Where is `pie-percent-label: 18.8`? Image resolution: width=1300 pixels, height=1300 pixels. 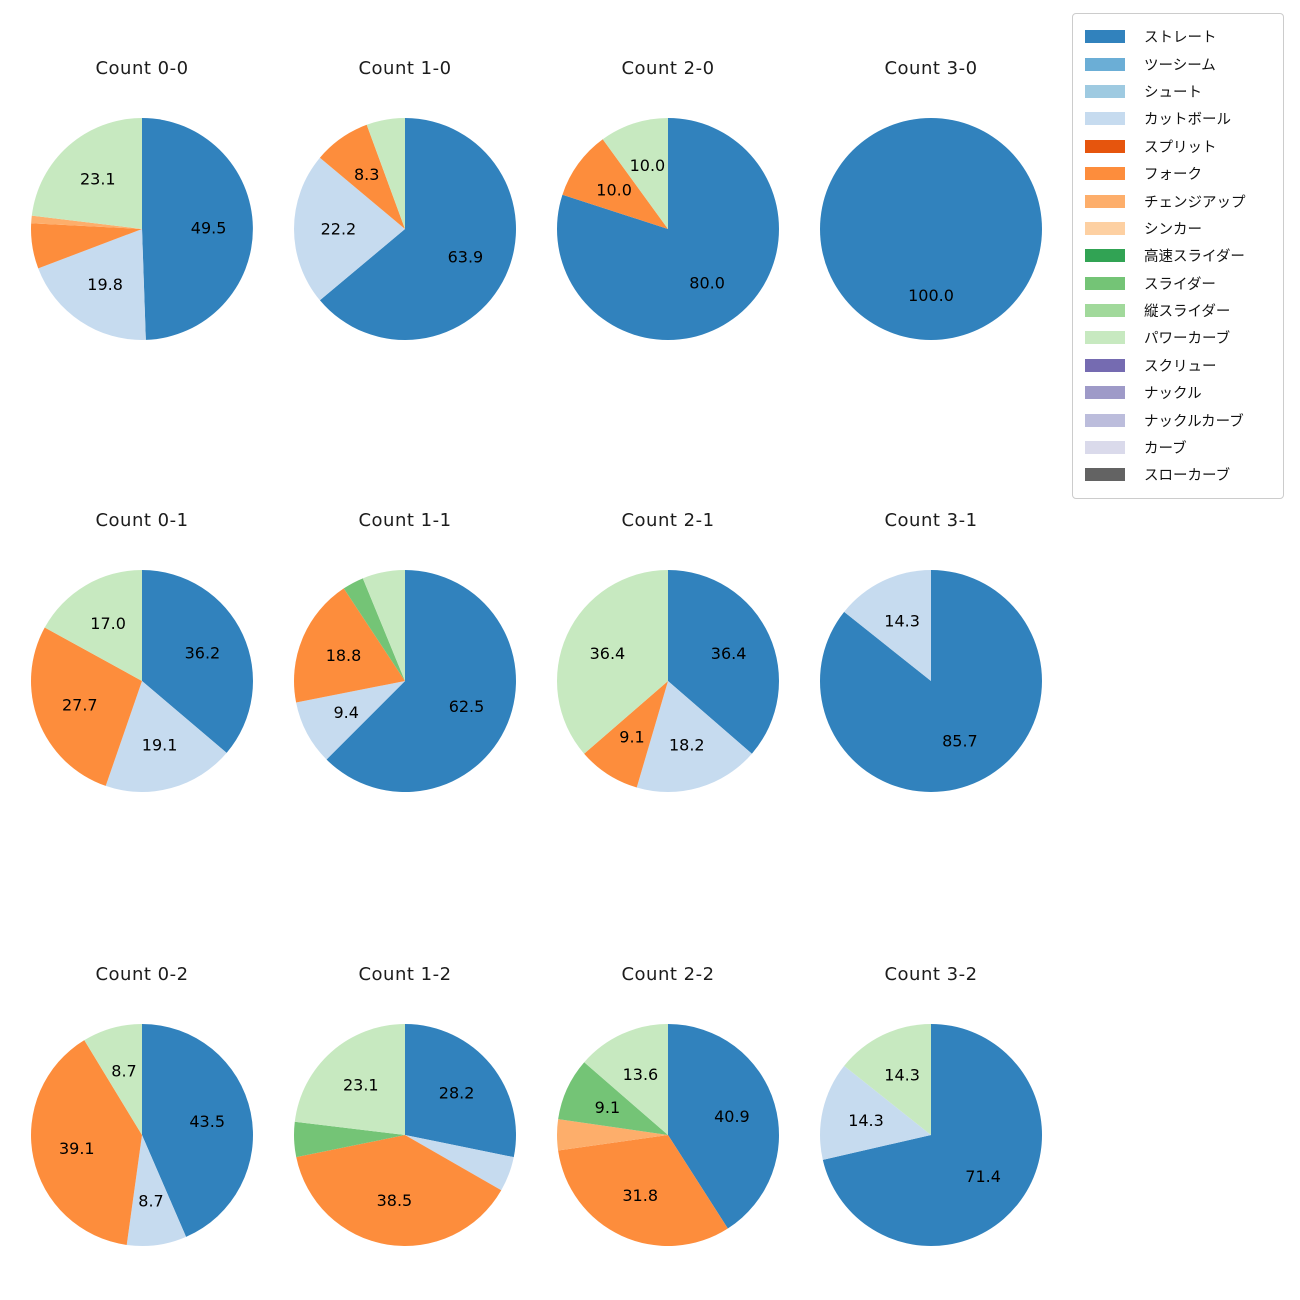 pie-percent-label: 18.8 is located at coordinates (344, 655).